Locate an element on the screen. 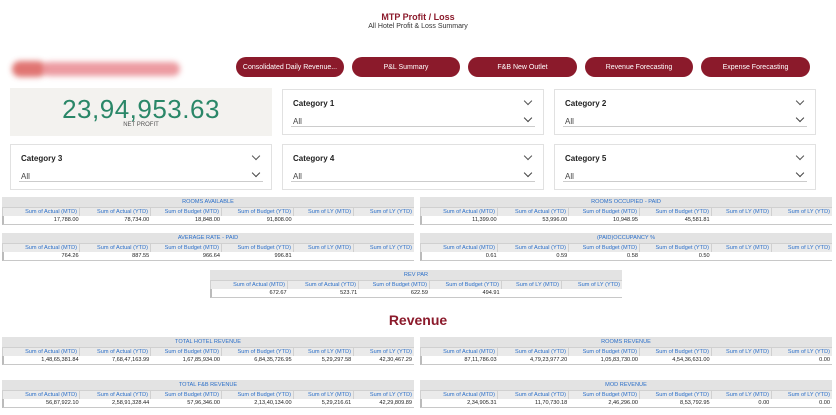 The width and height of the screenshot is (836, 415). table-cell: 87,11,786.03 is located at coordinates (480, 360).